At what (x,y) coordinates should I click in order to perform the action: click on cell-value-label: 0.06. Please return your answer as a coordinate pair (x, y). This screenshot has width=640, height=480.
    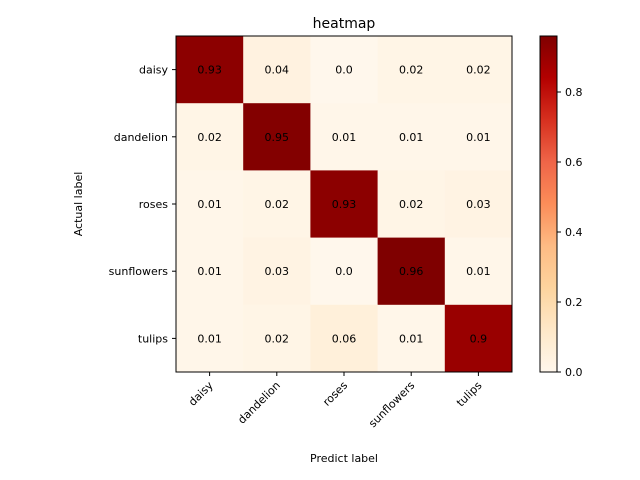
    Looking at the image, I should click on (344, 338).